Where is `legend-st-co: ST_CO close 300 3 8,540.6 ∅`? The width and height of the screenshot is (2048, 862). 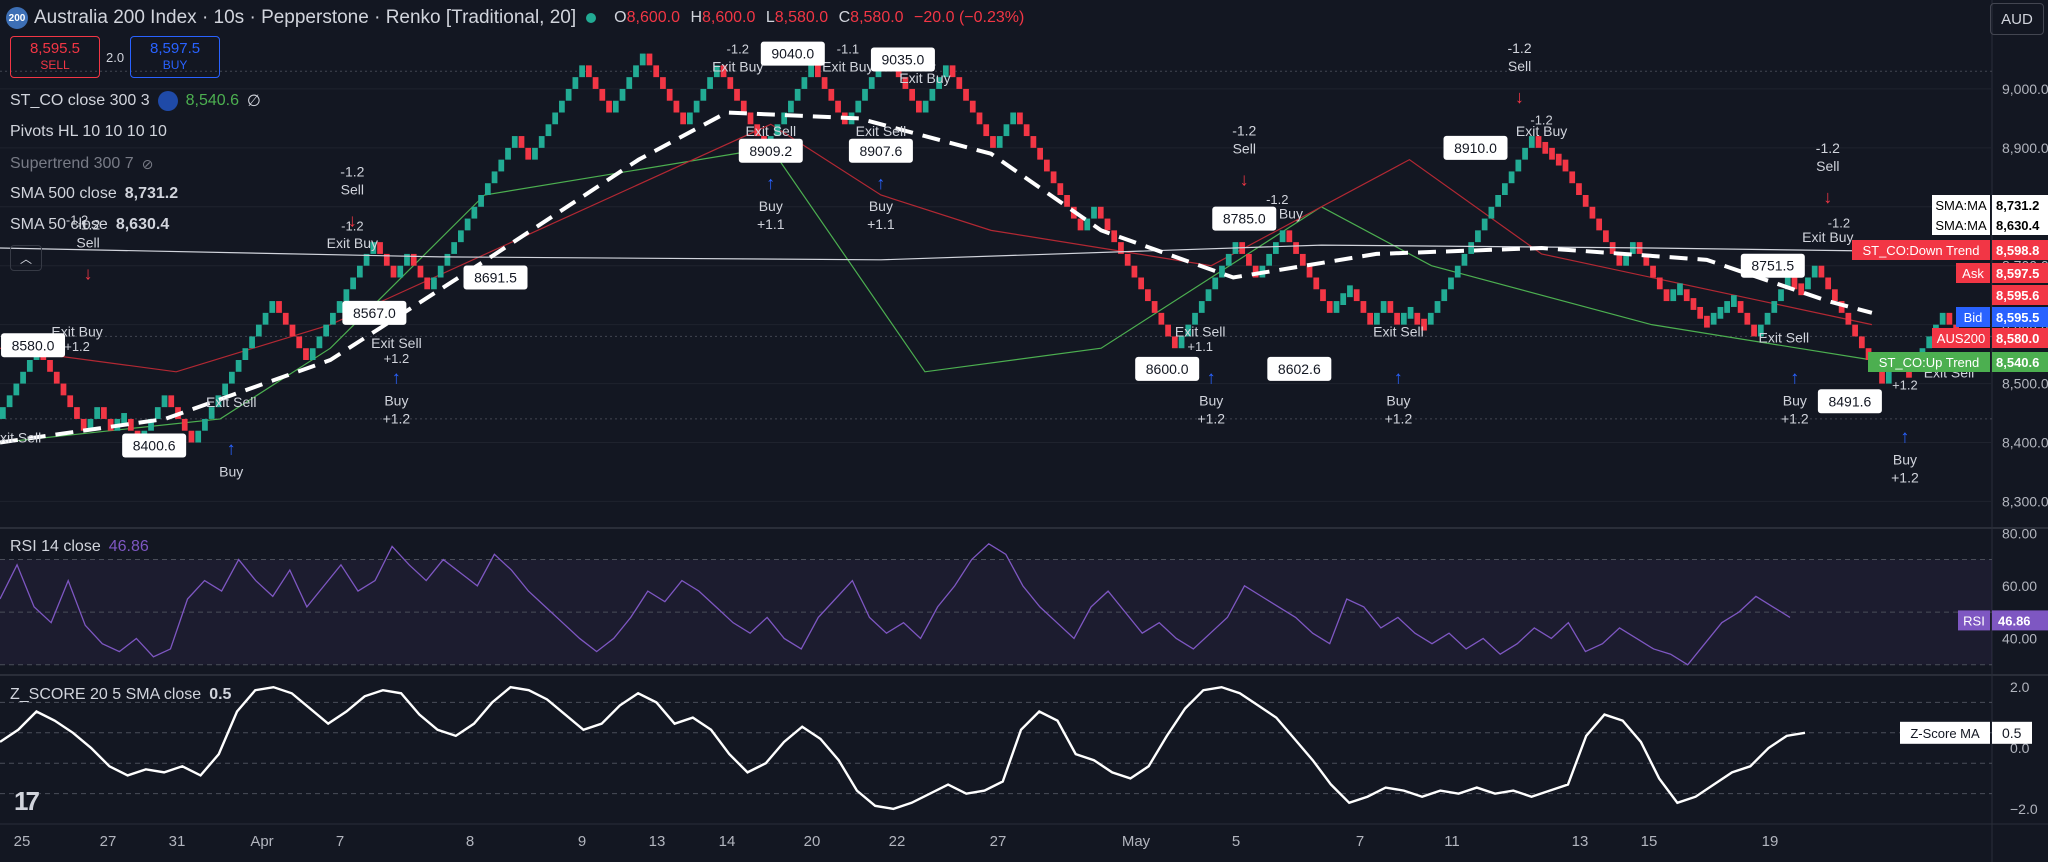 legend-st-co: ST_CO close 300 3 8,540.6 ∅ is located at coordinates (135, 101).